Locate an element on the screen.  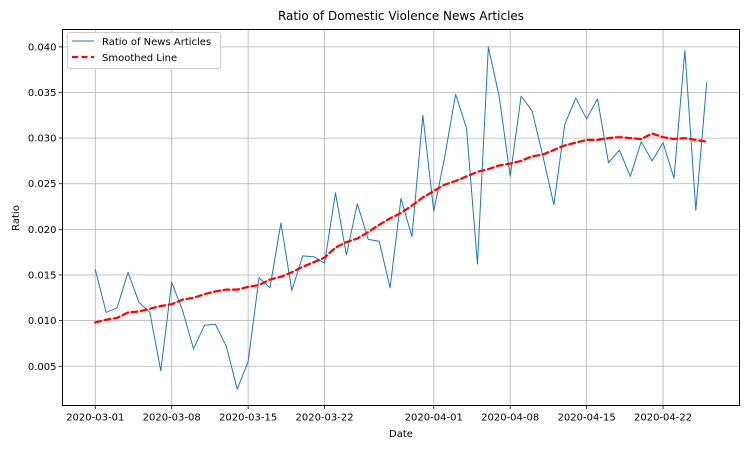
x-tick-label: 2020-04-08 is located at coordinates (510, 418).